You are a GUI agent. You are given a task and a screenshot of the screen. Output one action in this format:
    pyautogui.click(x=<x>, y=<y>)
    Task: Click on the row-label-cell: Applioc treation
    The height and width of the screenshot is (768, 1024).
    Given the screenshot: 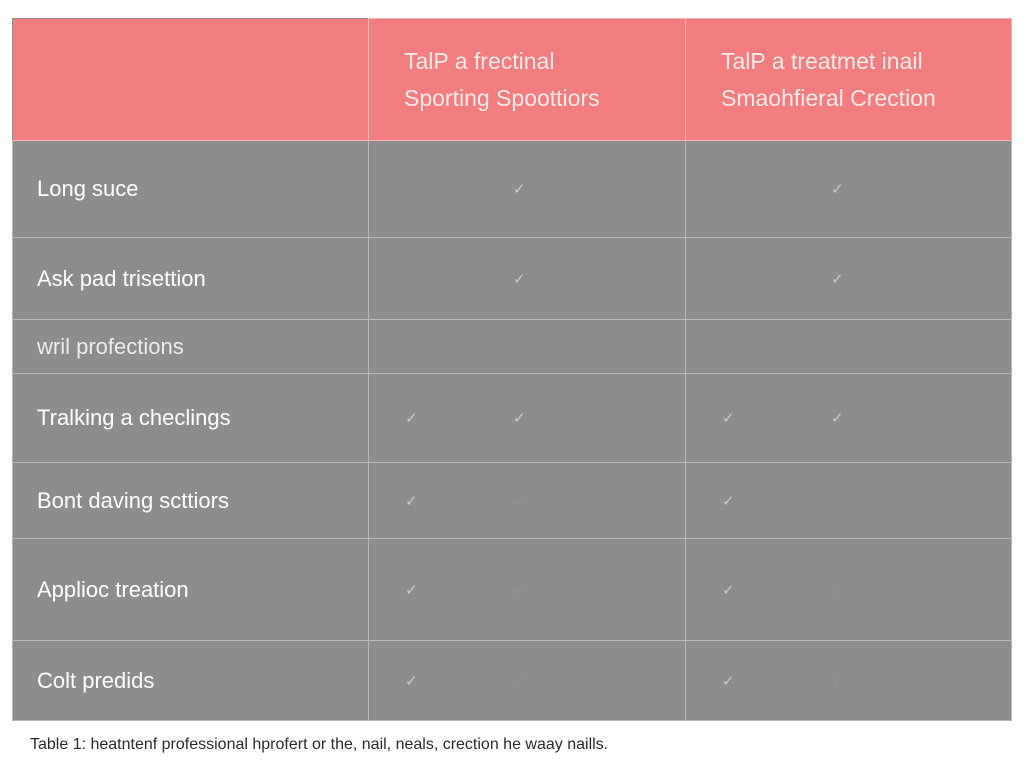 What is the action you would take?
    pyautogui.click(x=190, y=589)
    